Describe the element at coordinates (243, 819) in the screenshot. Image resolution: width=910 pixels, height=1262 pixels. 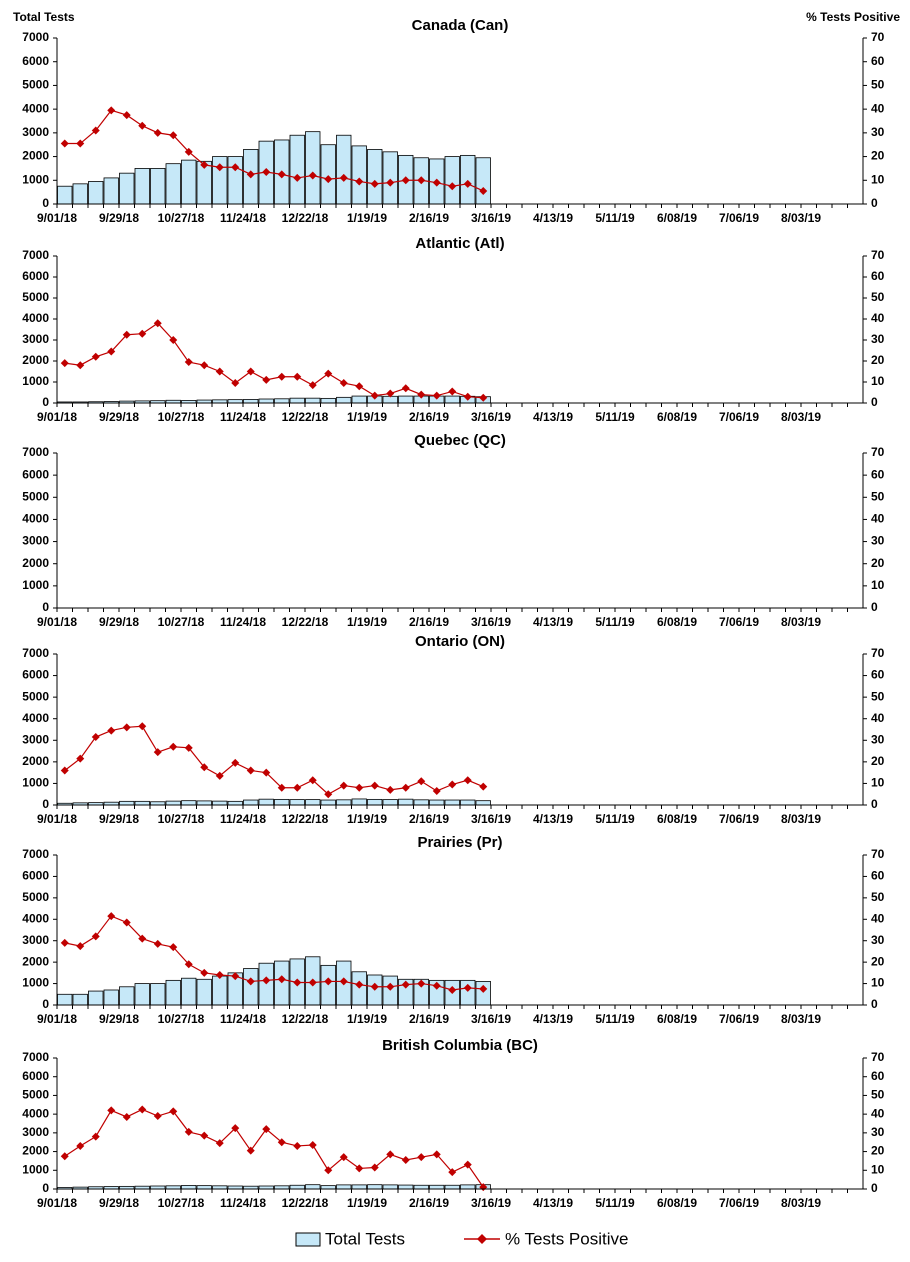
I see `x-tick-label: 11/24/18` at that location.